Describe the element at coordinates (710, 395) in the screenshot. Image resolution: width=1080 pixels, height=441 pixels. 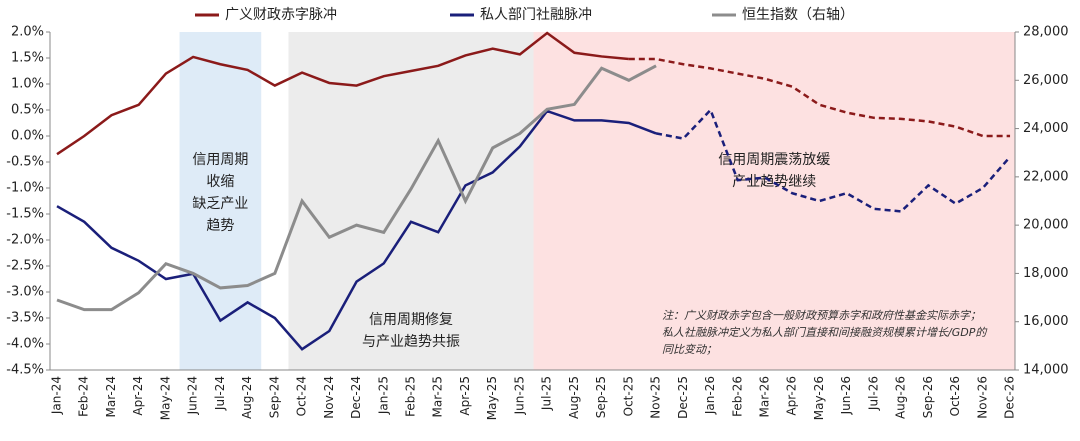
I see `x-tick-label: Jan-26` at that location.